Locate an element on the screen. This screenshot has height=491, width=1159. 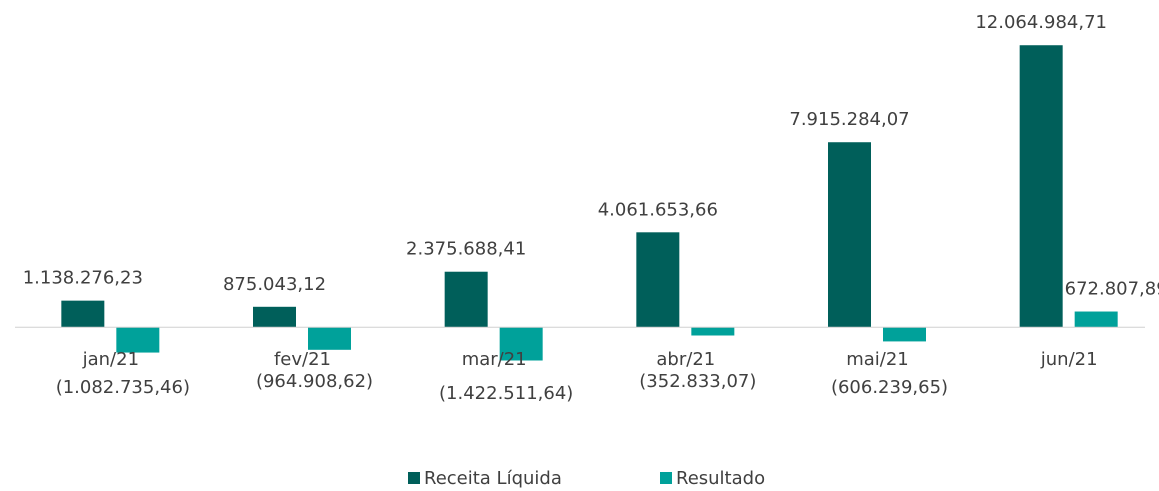
data-label: 1.138.276,23 is located at coordinates (83, 278).